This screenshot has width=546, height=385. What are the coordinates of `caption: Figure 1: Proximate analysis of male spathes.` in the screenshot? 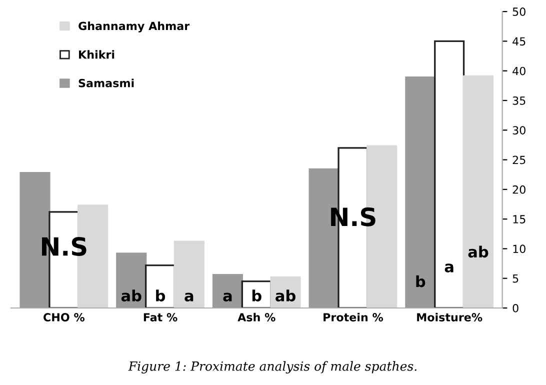 It's located at (272, 367).